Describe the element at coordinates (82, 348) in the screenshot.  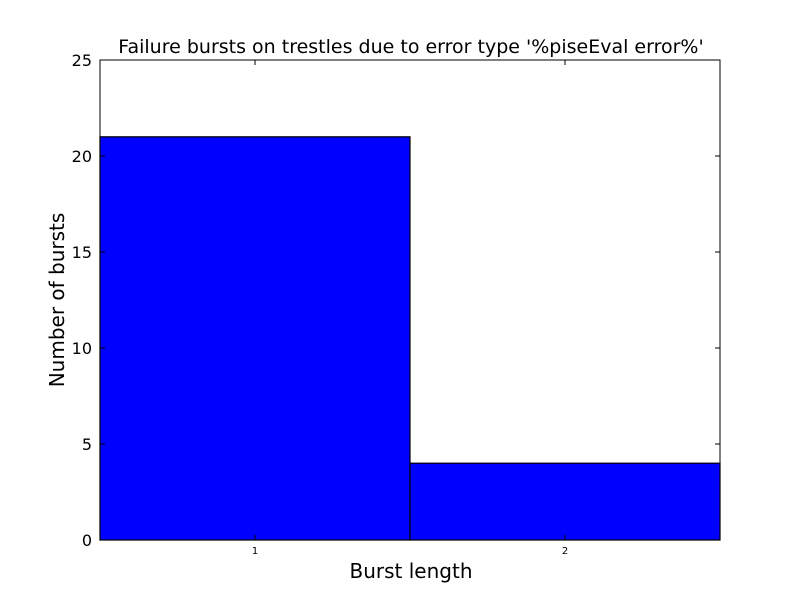
I see `y-tick-label: 10` at that location.